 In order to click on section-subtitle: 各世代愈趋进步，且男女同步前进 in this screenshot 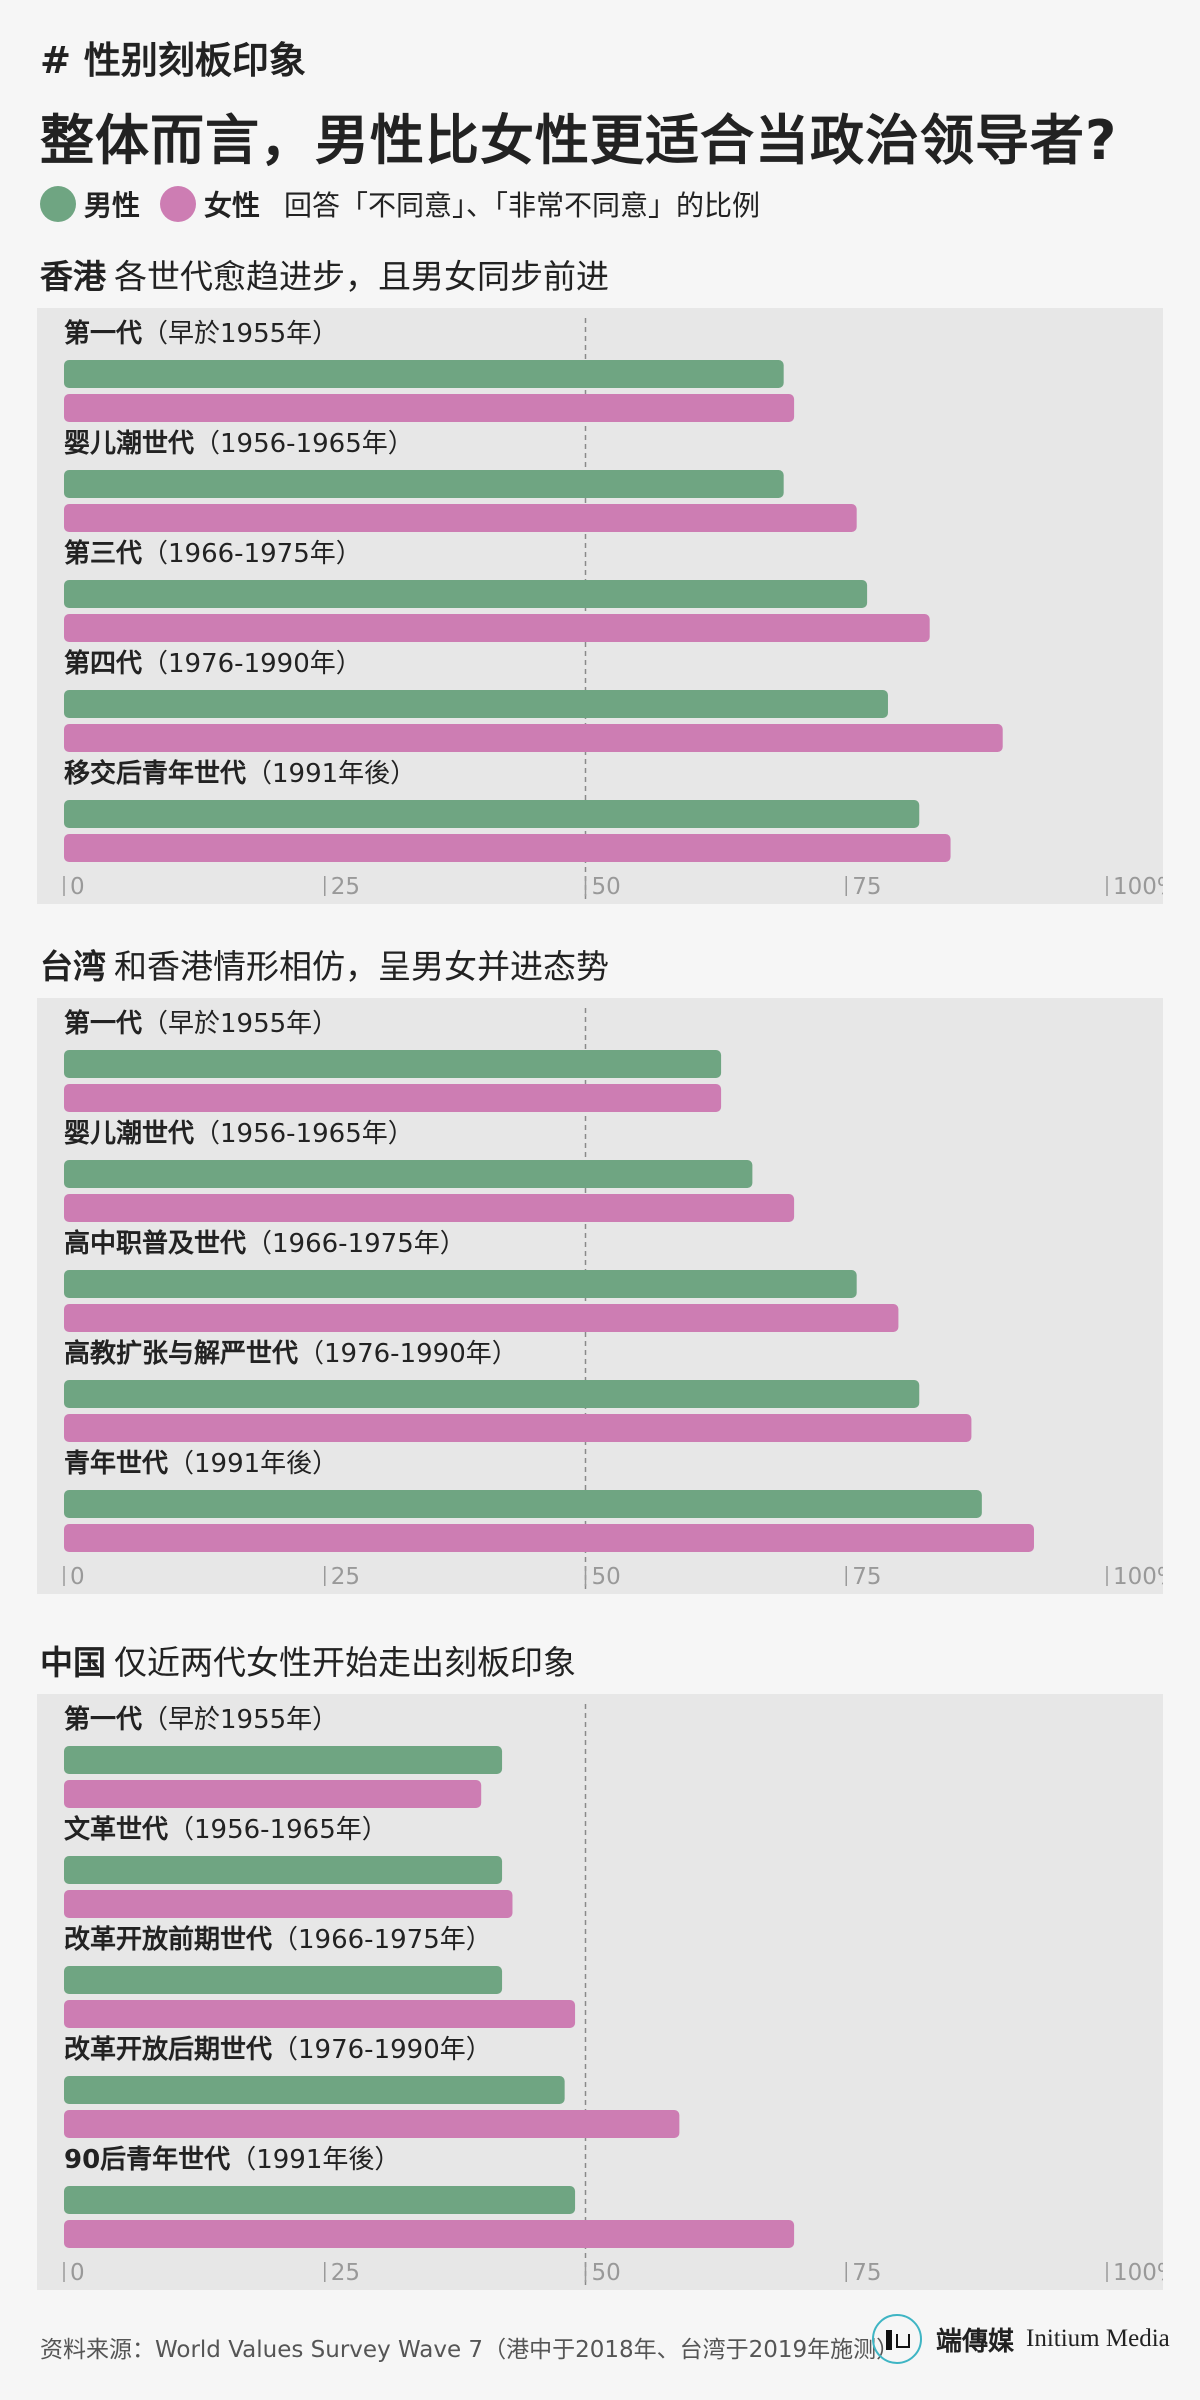, I will do `click(361, 276)`.